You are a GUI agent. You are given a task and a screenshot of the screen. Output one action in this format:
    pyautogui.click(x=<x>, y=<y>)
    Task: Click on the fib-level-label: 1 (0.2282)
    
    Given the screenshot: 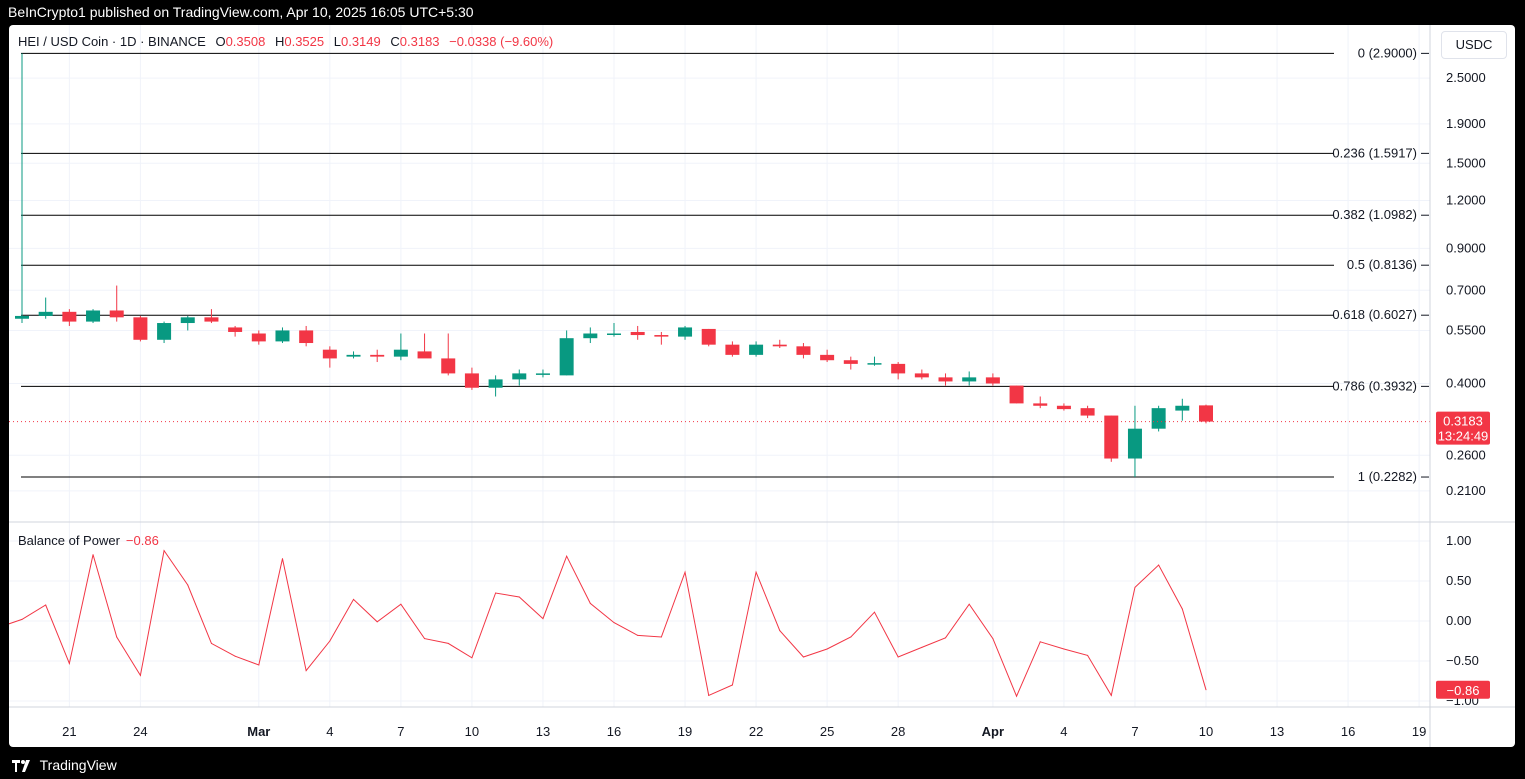 What is the action you would take?
    pyautogui.click(x=1387, y=476)
    